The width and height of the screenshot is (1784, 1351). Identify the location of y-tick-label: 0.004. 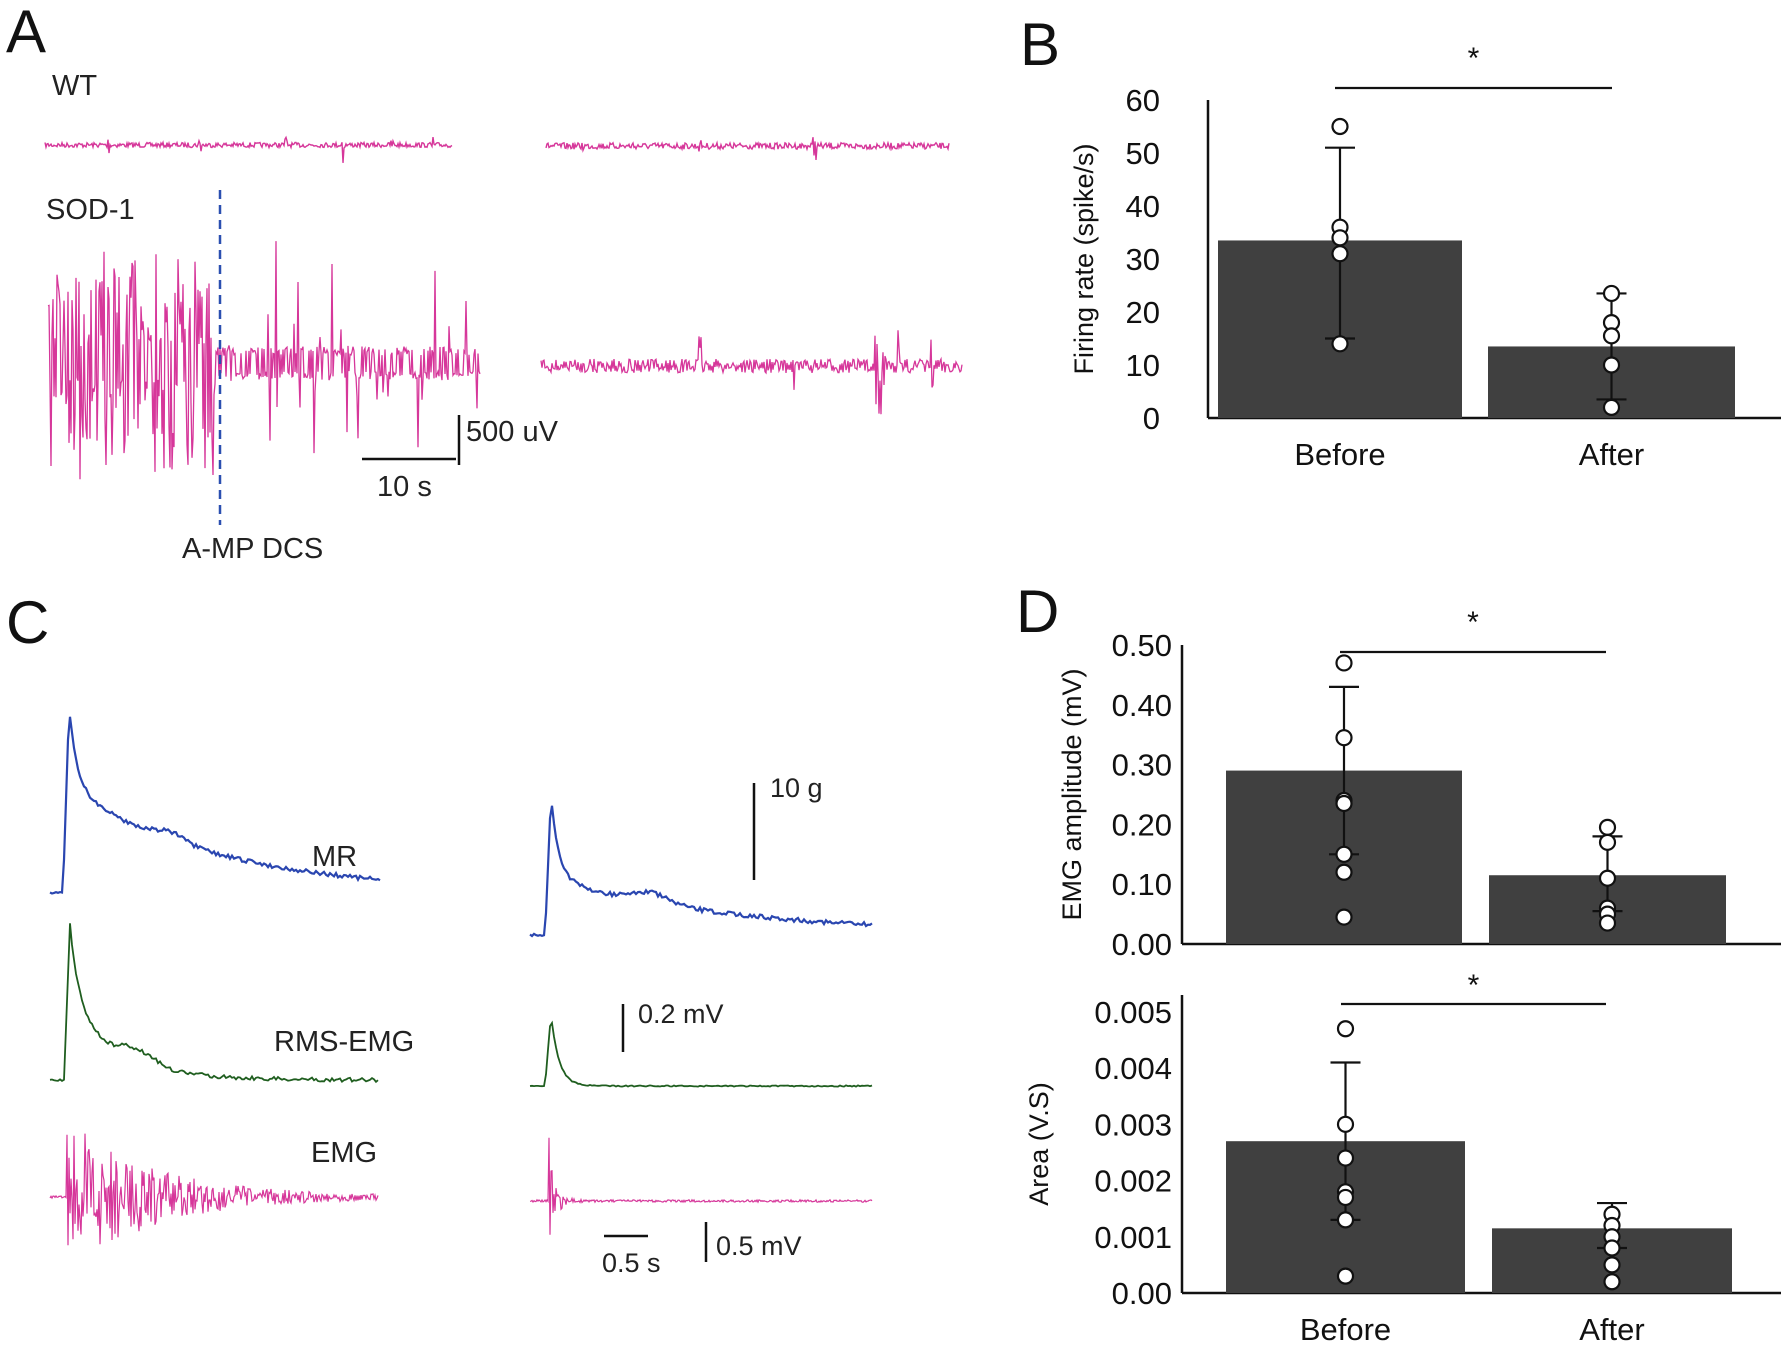
(1133, 1068).